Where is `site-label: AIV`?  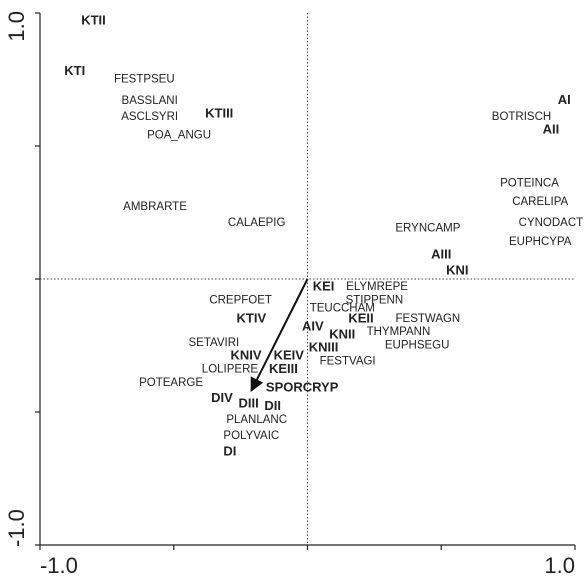
site-label: AIV is located at coordinates (313, 325).